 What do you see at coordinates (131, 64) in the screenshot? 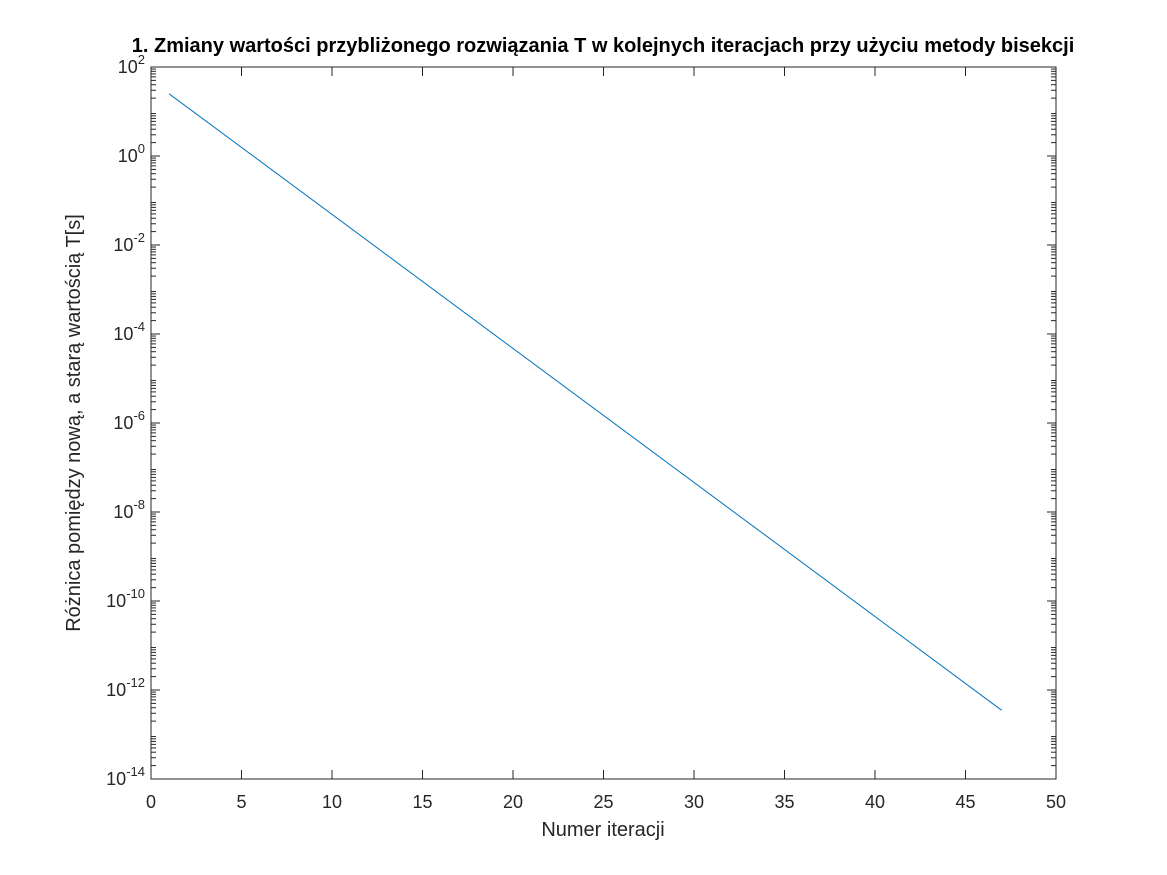
I see `y-tick-label: 10²` at bounding box center [131, 64].